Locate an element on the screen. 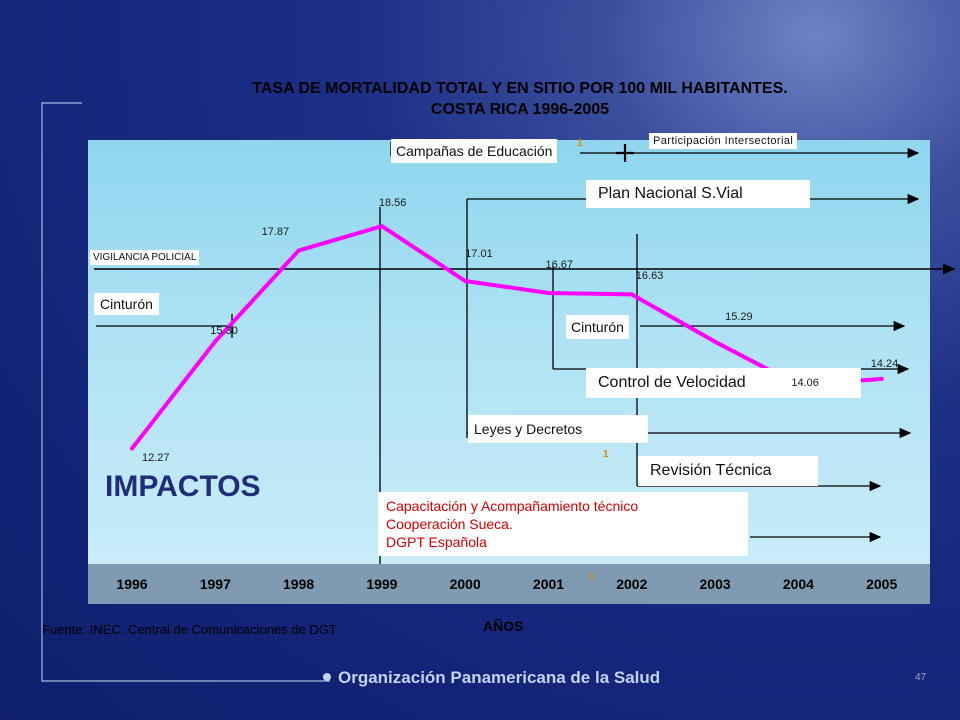  data-label-2005: 14.24 is located at coordinates (884, 363).